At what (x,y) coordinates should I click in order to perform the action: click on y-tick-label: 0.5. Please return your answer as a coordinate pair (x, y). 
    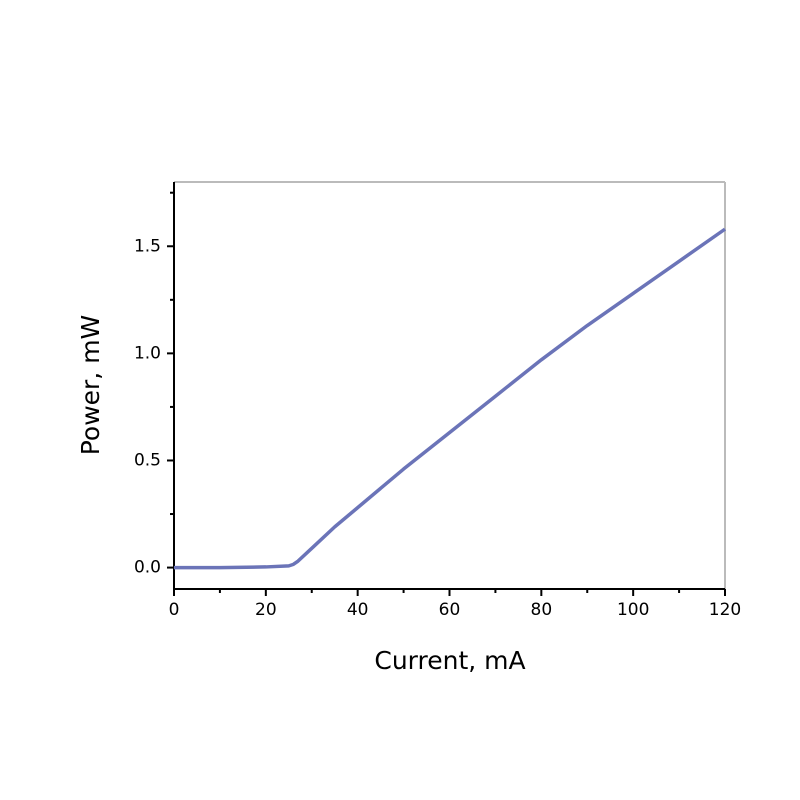
    Looking at the image, I should click on (147, 460).